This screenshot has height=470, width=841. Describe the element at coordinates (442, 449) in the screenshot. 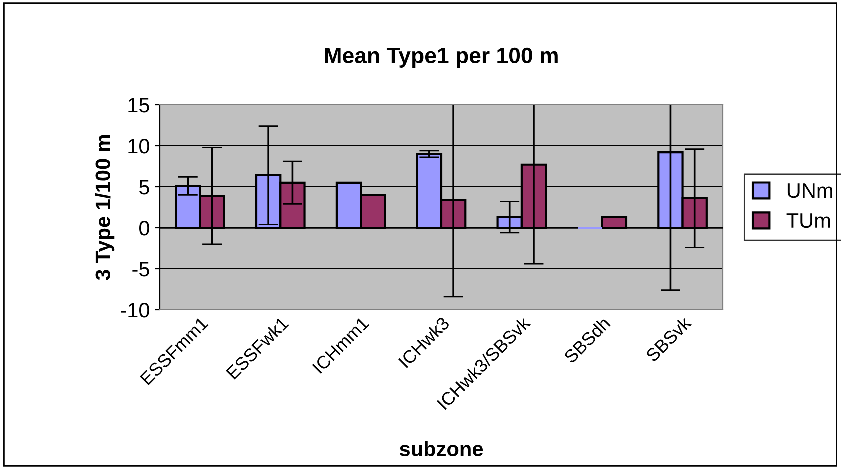

I see `x-axis-title: subzone` at that location.